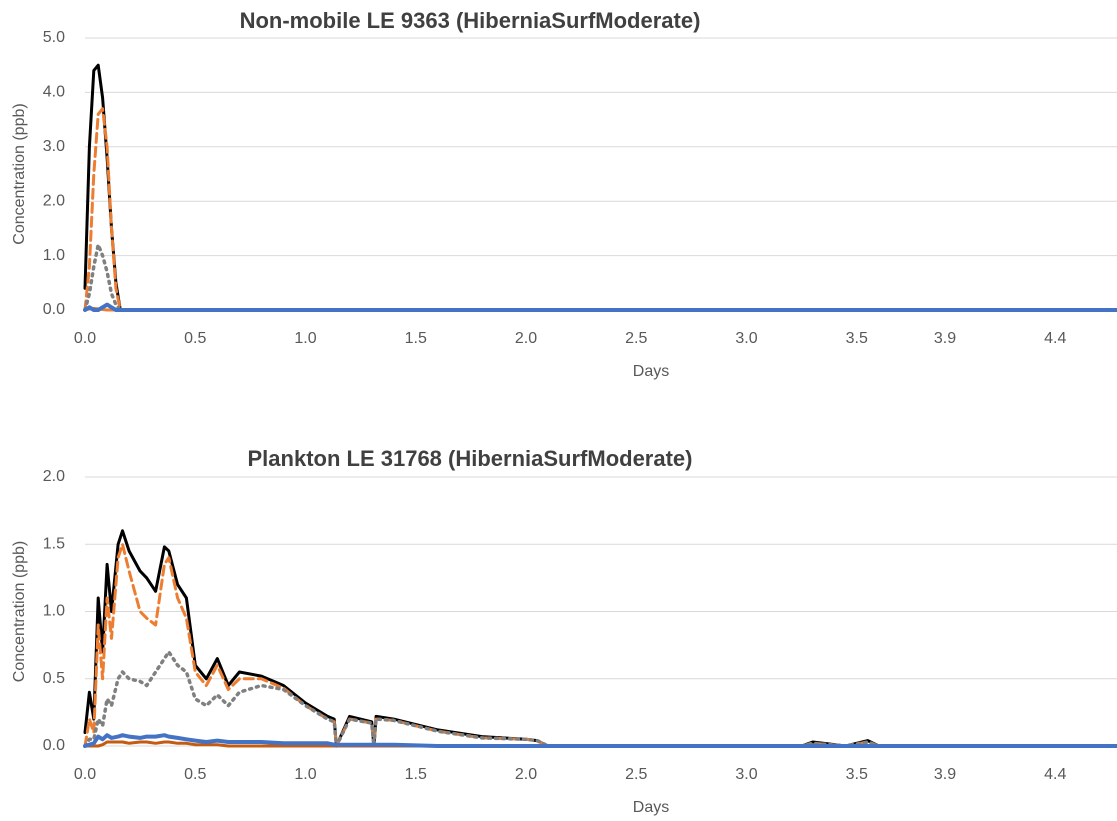 This screenshot has width=1117, height=821. I want to click on y-tick-label: 0.5, so click(54, 678).